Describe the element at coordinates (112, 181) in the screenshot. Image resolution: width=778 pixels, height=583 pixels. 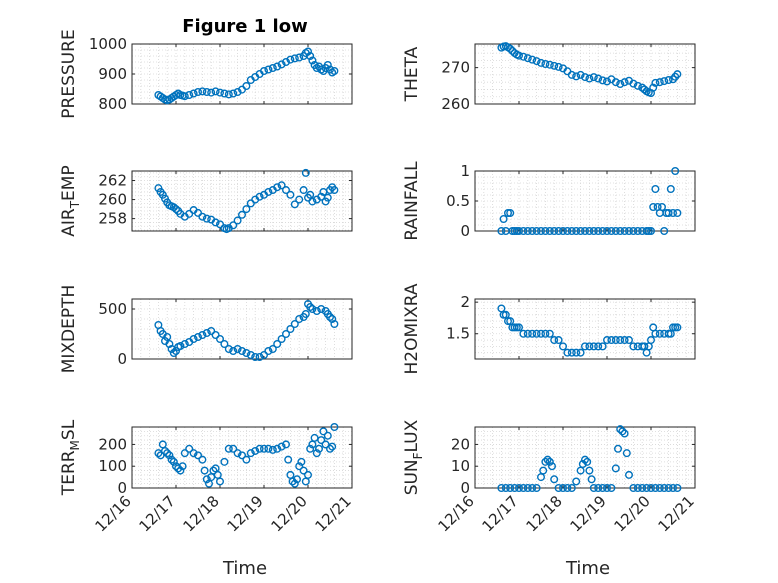
I see `y-tick-label: 262` at that location.